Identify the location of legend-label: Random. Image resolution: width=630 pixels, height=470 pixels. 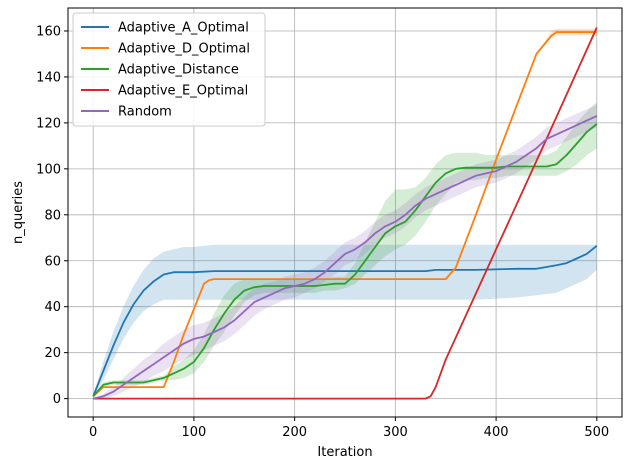
(145, 112).